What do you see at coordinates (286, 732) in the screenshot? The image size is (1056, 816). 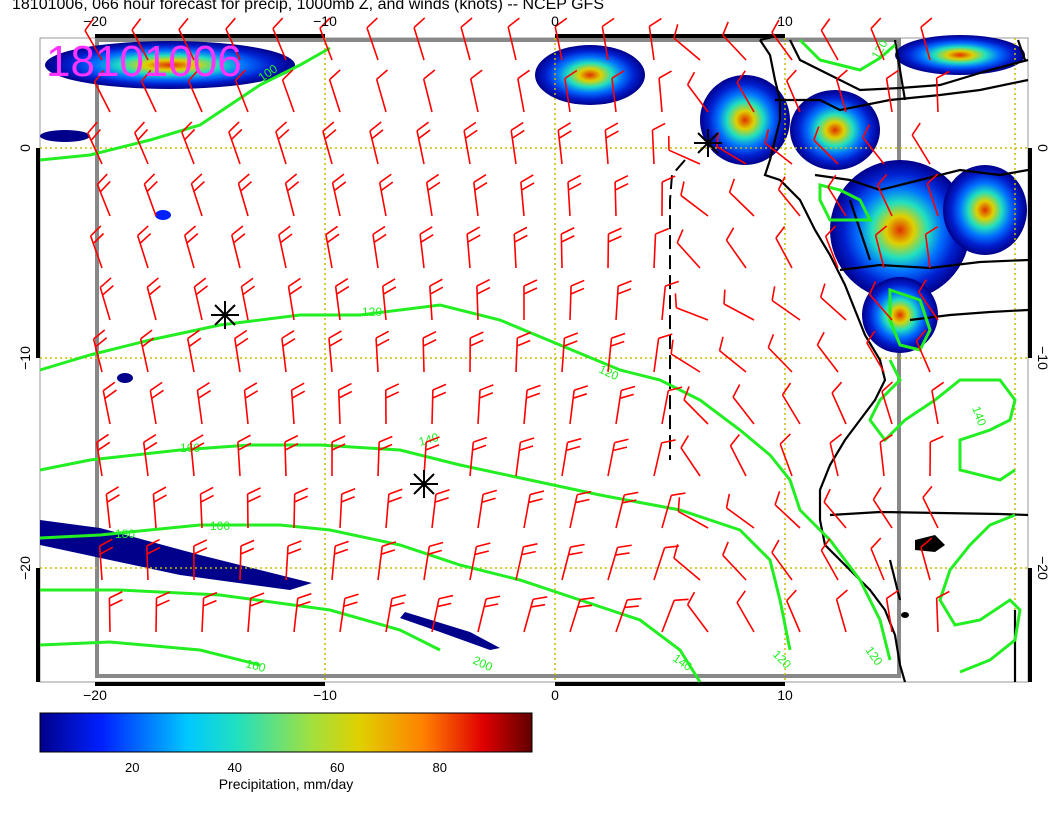 I see `colorbar` at bounding box center [286, 732].